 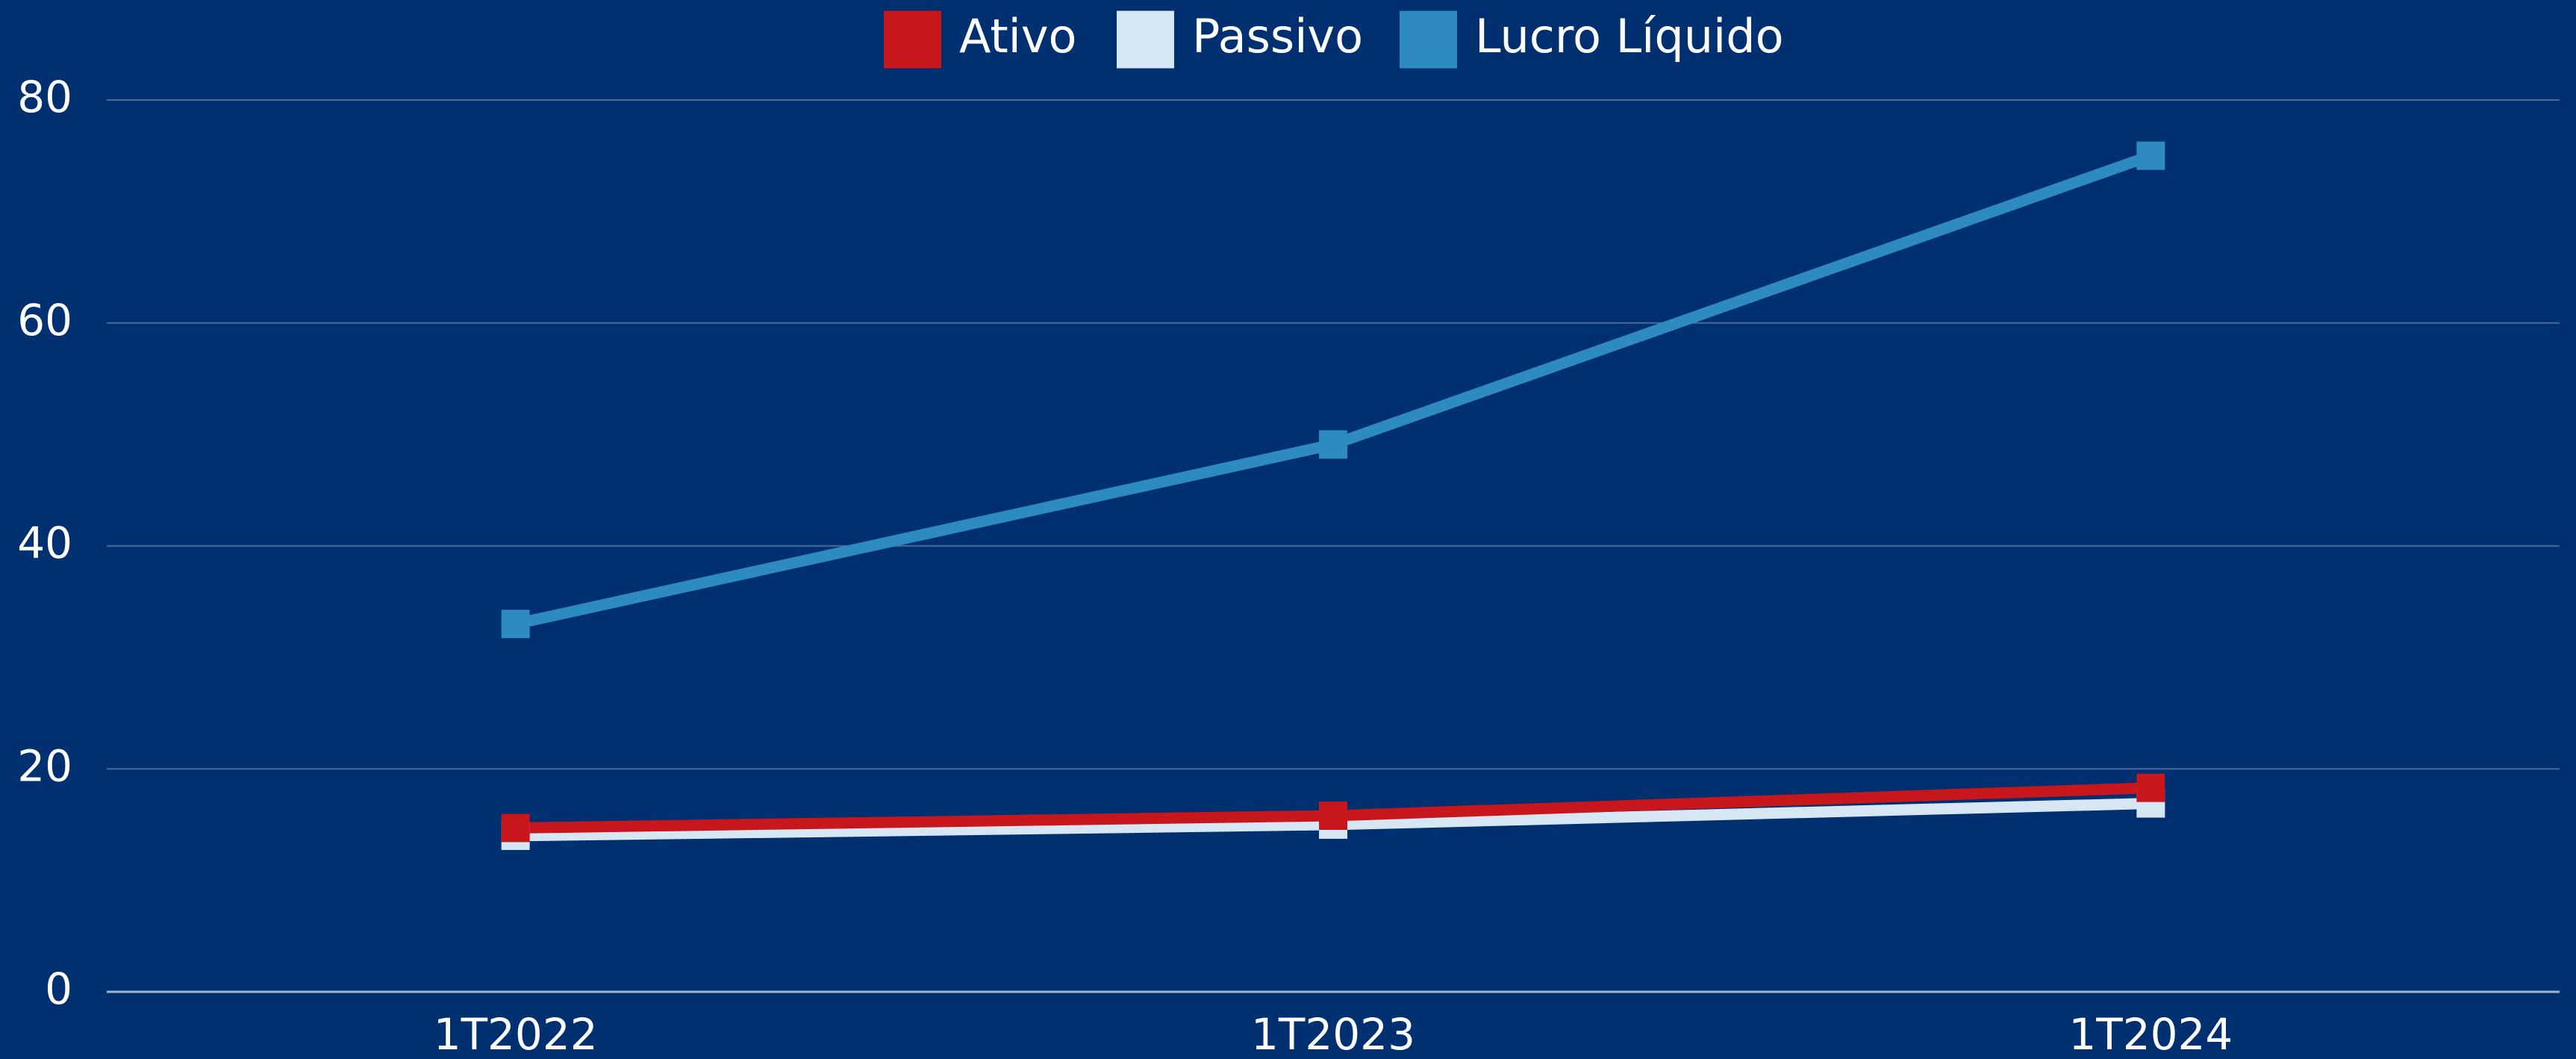 I want to click on x-tick-label: 1T2023, so click(x=1333, y=1034).